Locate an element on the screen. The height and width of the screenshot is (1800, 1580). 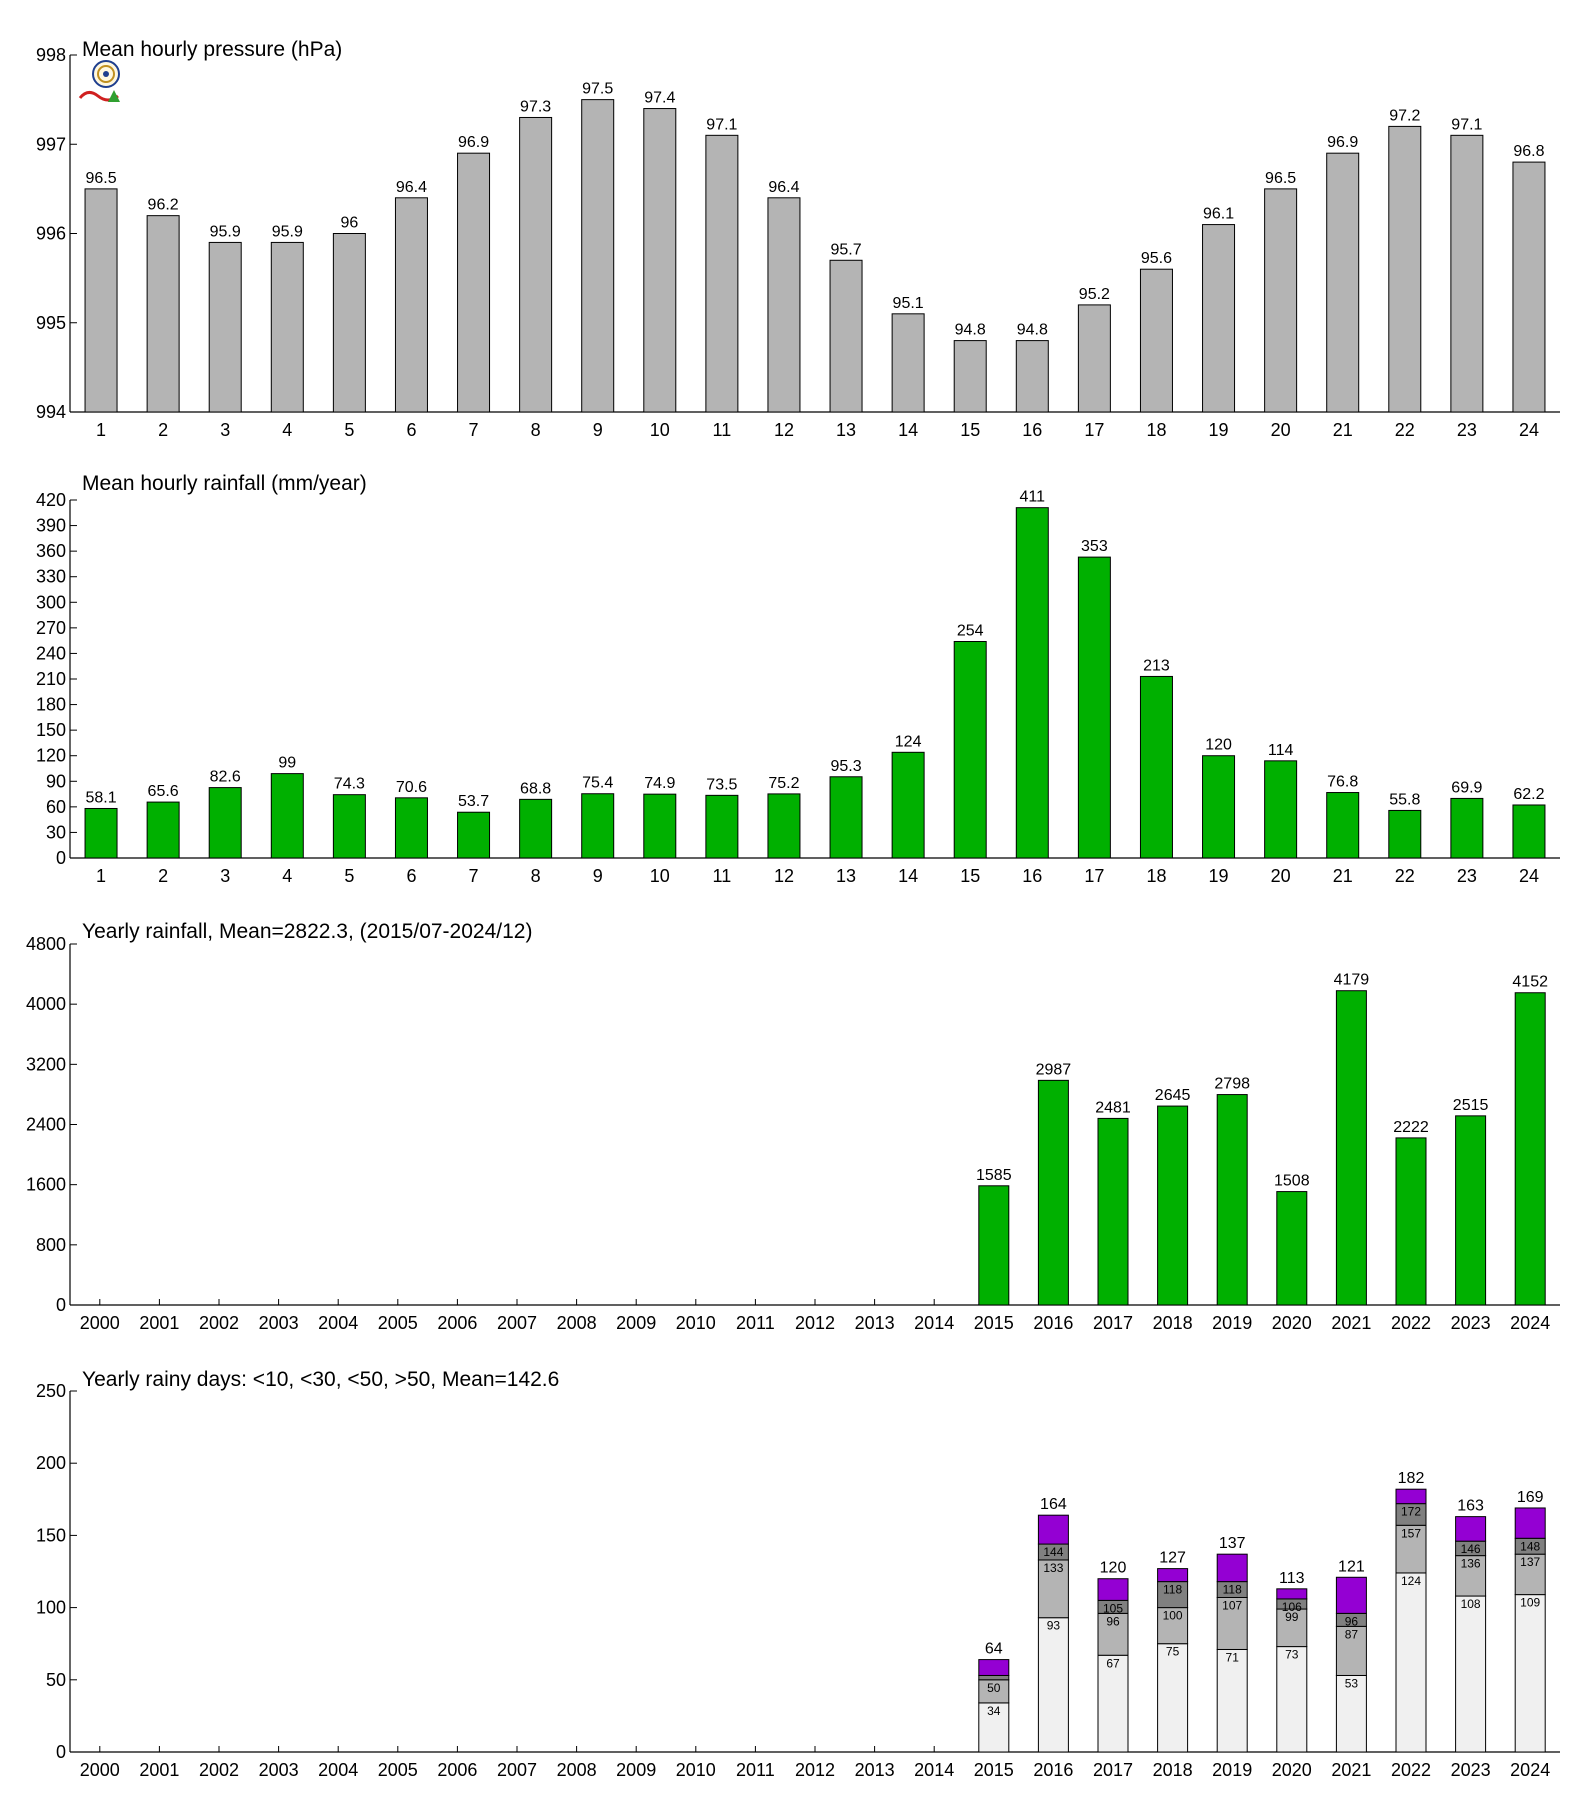
yearly-rainfall-x-tick-label: 2020 is located at coordinates (1292, 1323).